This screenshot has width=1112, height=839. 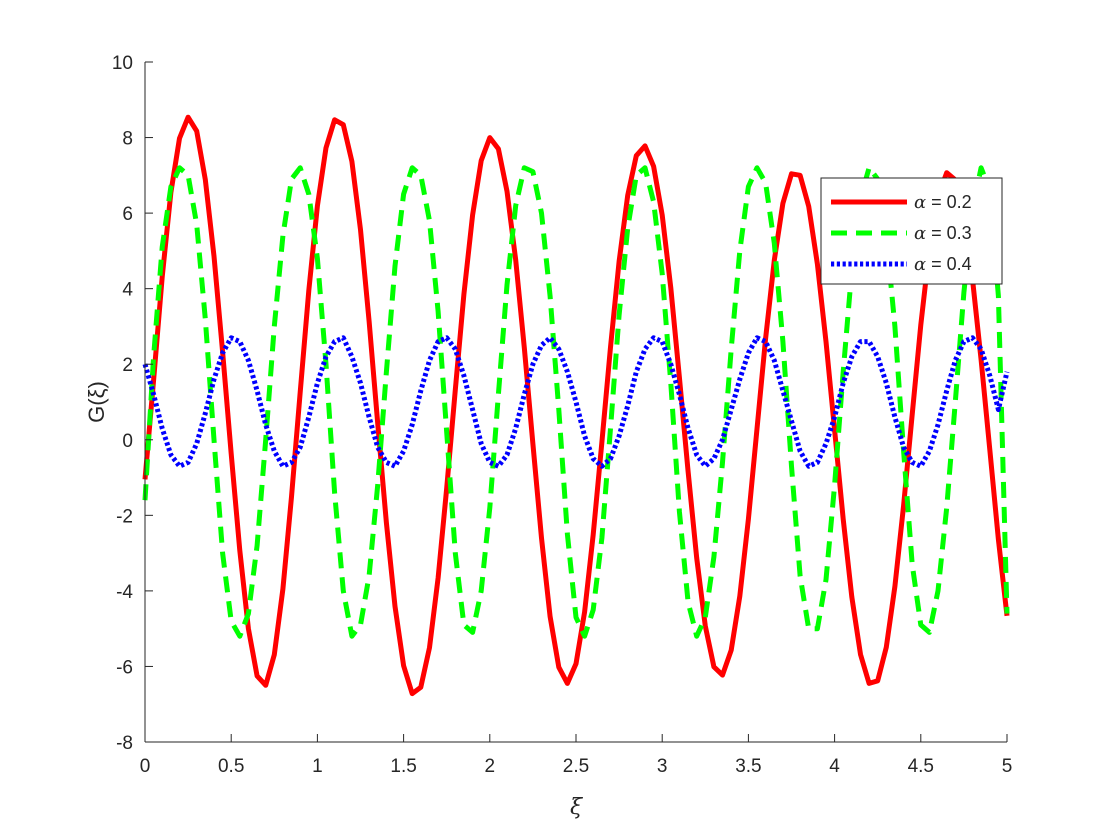 What do you see at coordinates (96, 402) in the screenshot?
I see `y-axis-label: G(ξ)` at bounding box center [96, 402].